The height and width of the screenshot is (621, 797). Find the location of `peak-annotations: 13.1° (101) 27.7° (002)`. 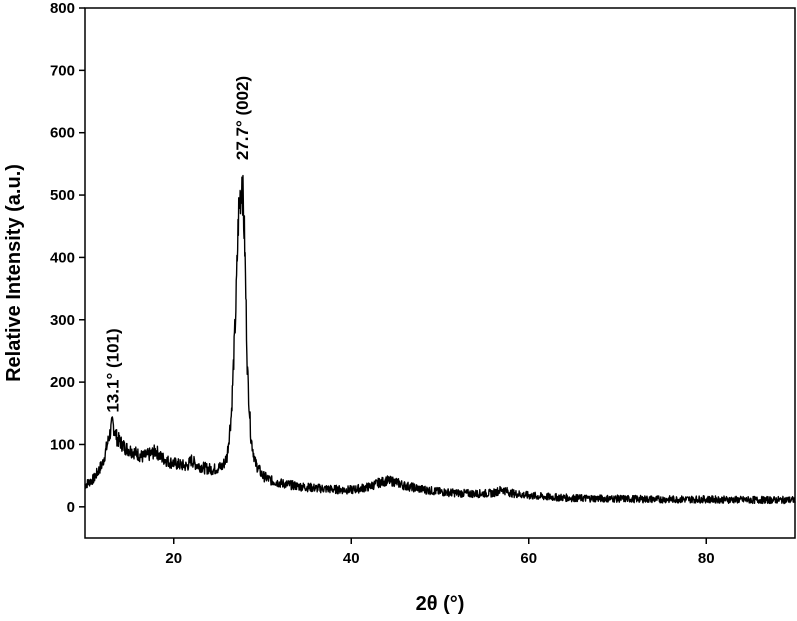

peak-annotations: 13.1° (101) 27.7° (002) is located at coordinates (178, 244).